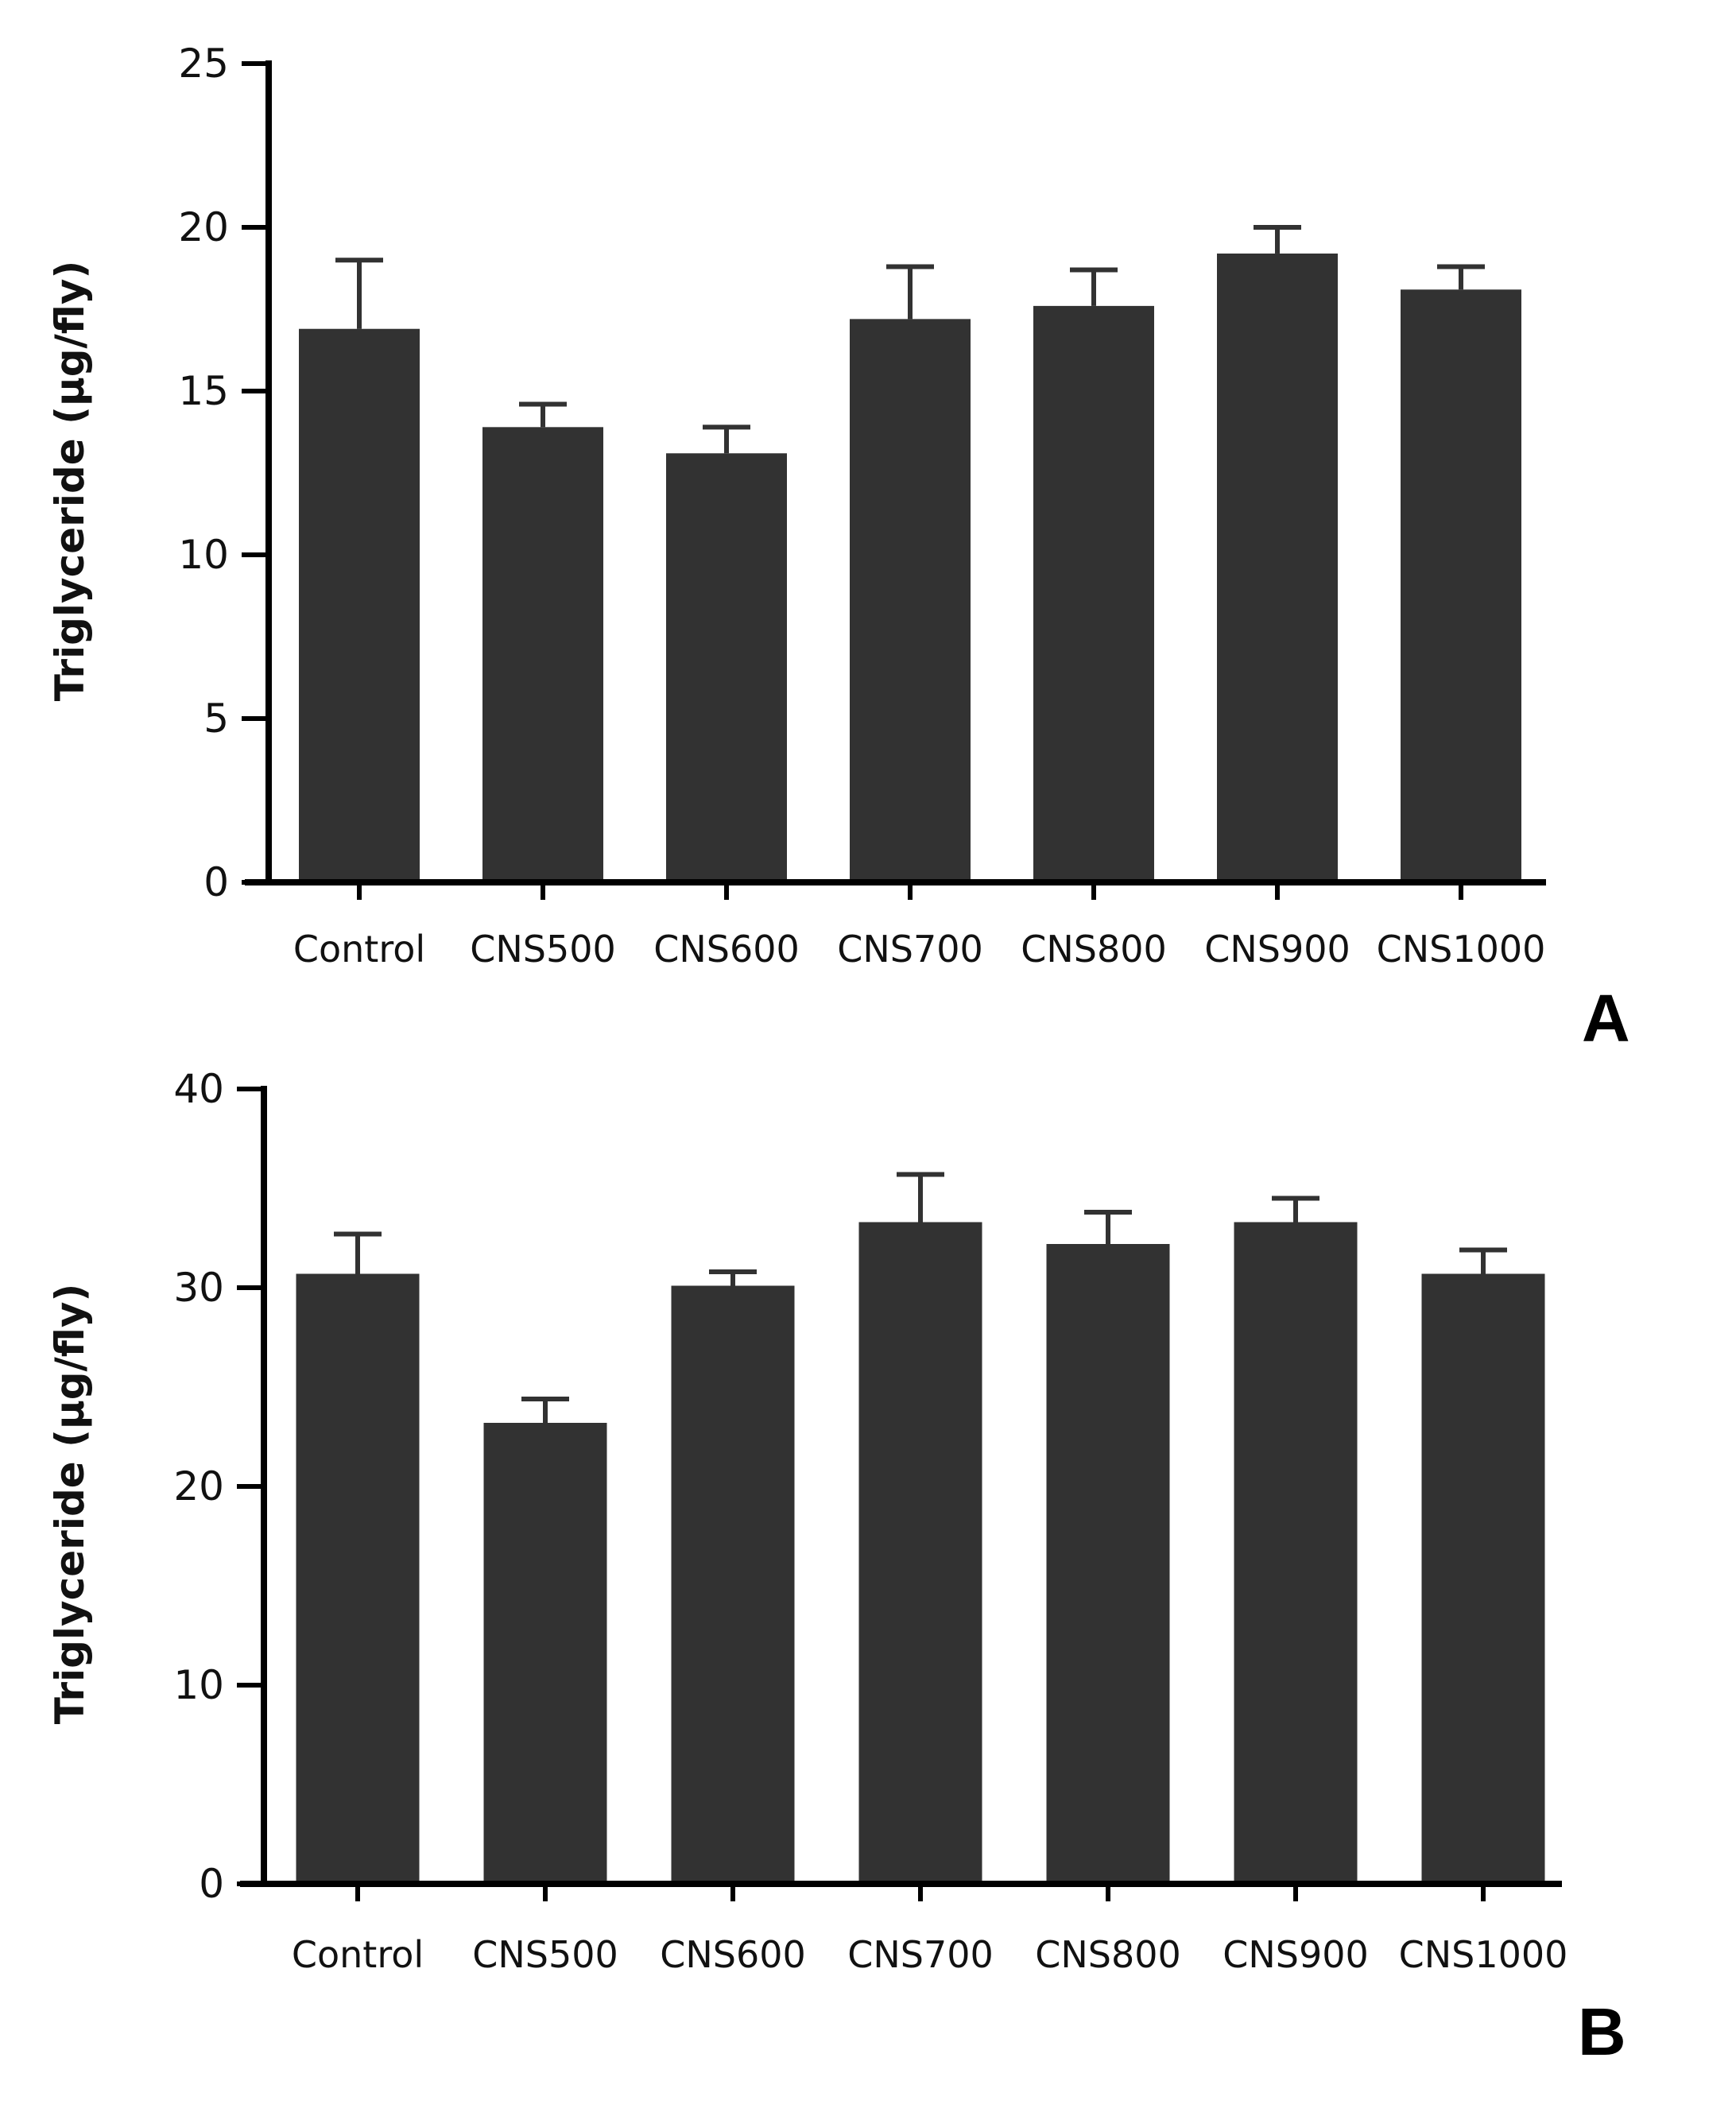  What do you see at coordinates (216, 882) in the screenshot?
I see `y-tick-label-a-0: 0` at bounding box center [216, 882].